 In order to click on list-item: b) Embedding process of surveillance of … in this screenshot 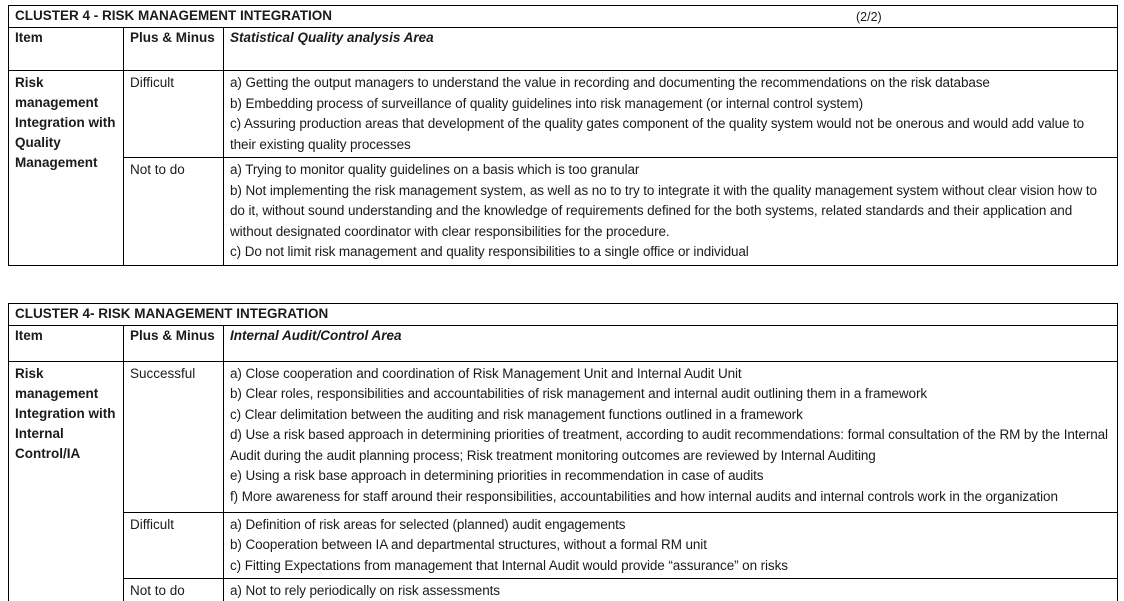, I will do `click(547, 103)`.